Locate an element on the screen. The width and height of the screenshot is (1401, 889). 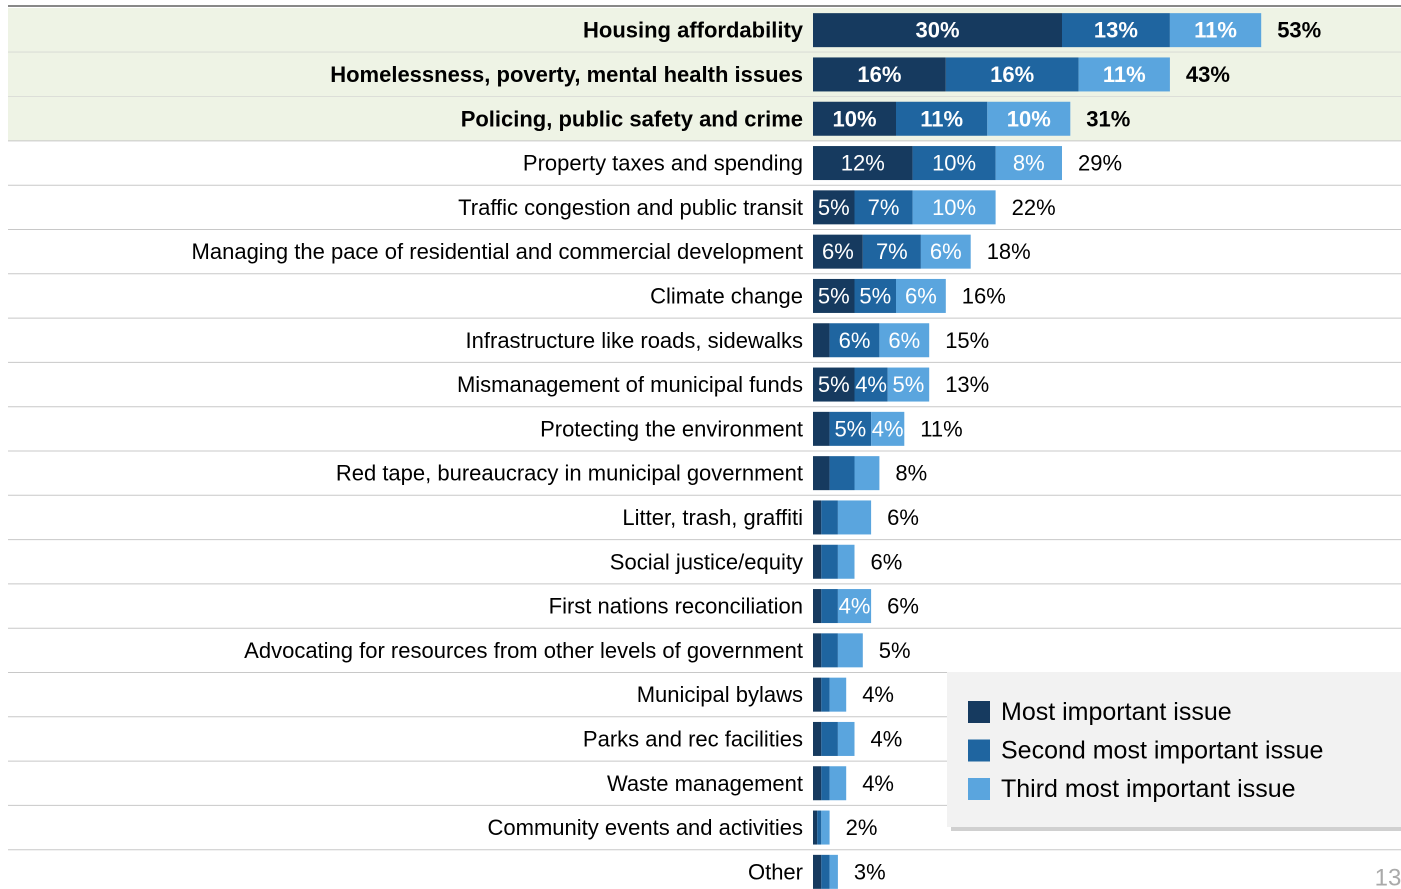
segment-label: 8% is located at coordinates (1029, 163).